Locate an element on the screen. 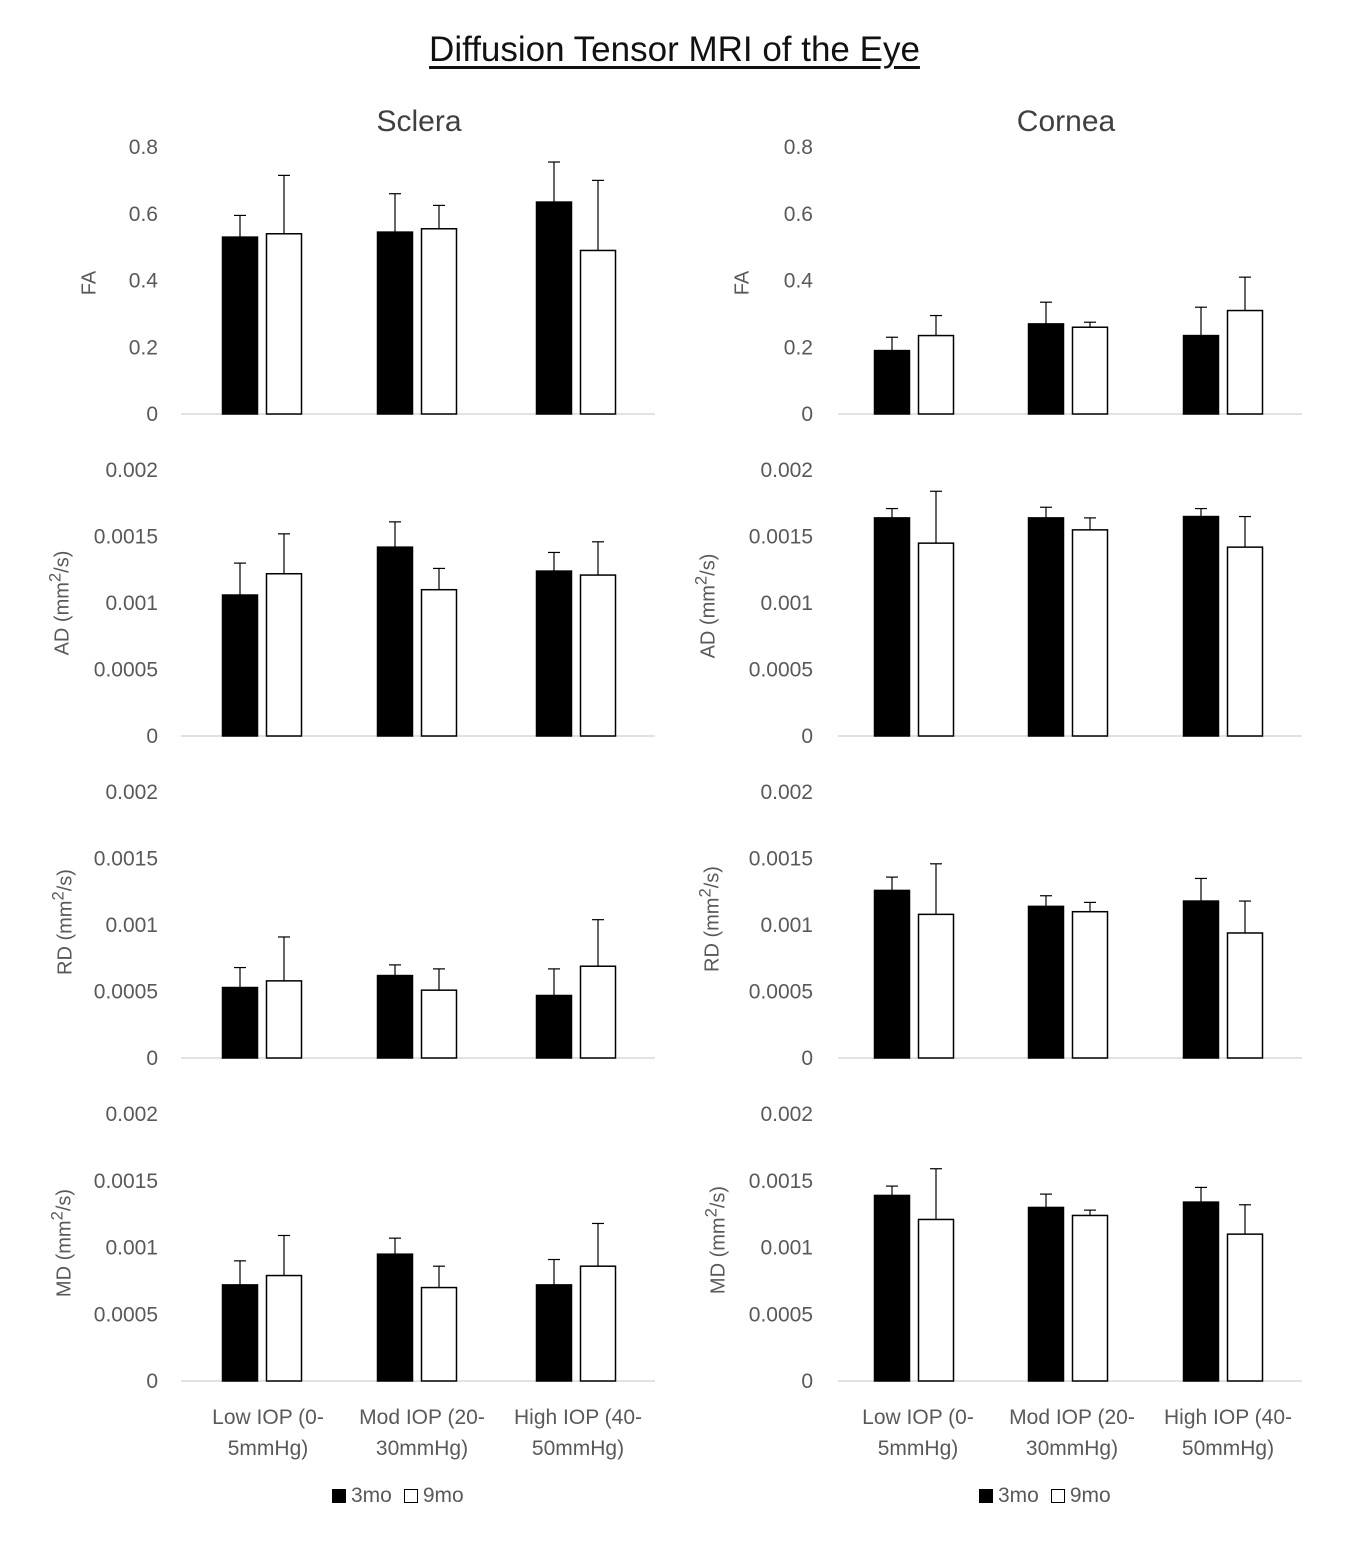 The height and width of the screenshot is (1557, 1349). ytick-label-rd-sclera: 0 is located at coordinates (152, 1058).